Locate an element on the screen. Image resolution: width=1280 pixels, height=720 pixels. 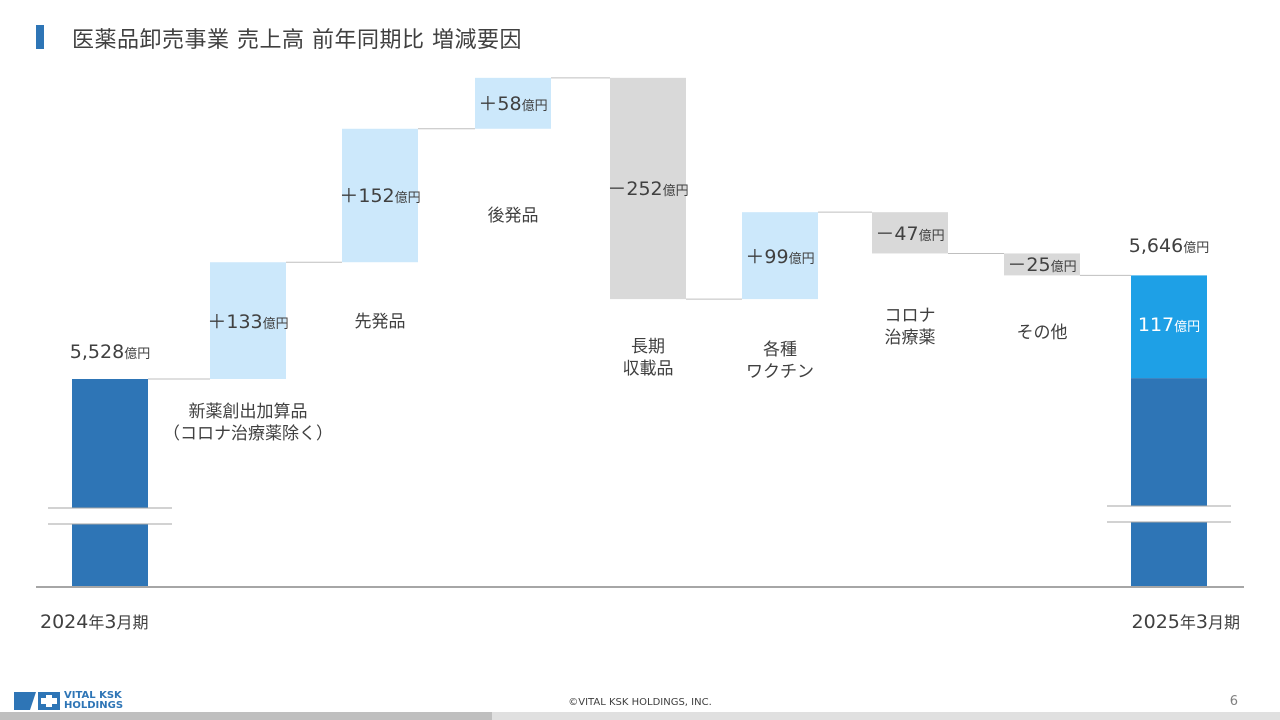
end-total-label: 5,646億円 is located at coordinates (1169, 246).